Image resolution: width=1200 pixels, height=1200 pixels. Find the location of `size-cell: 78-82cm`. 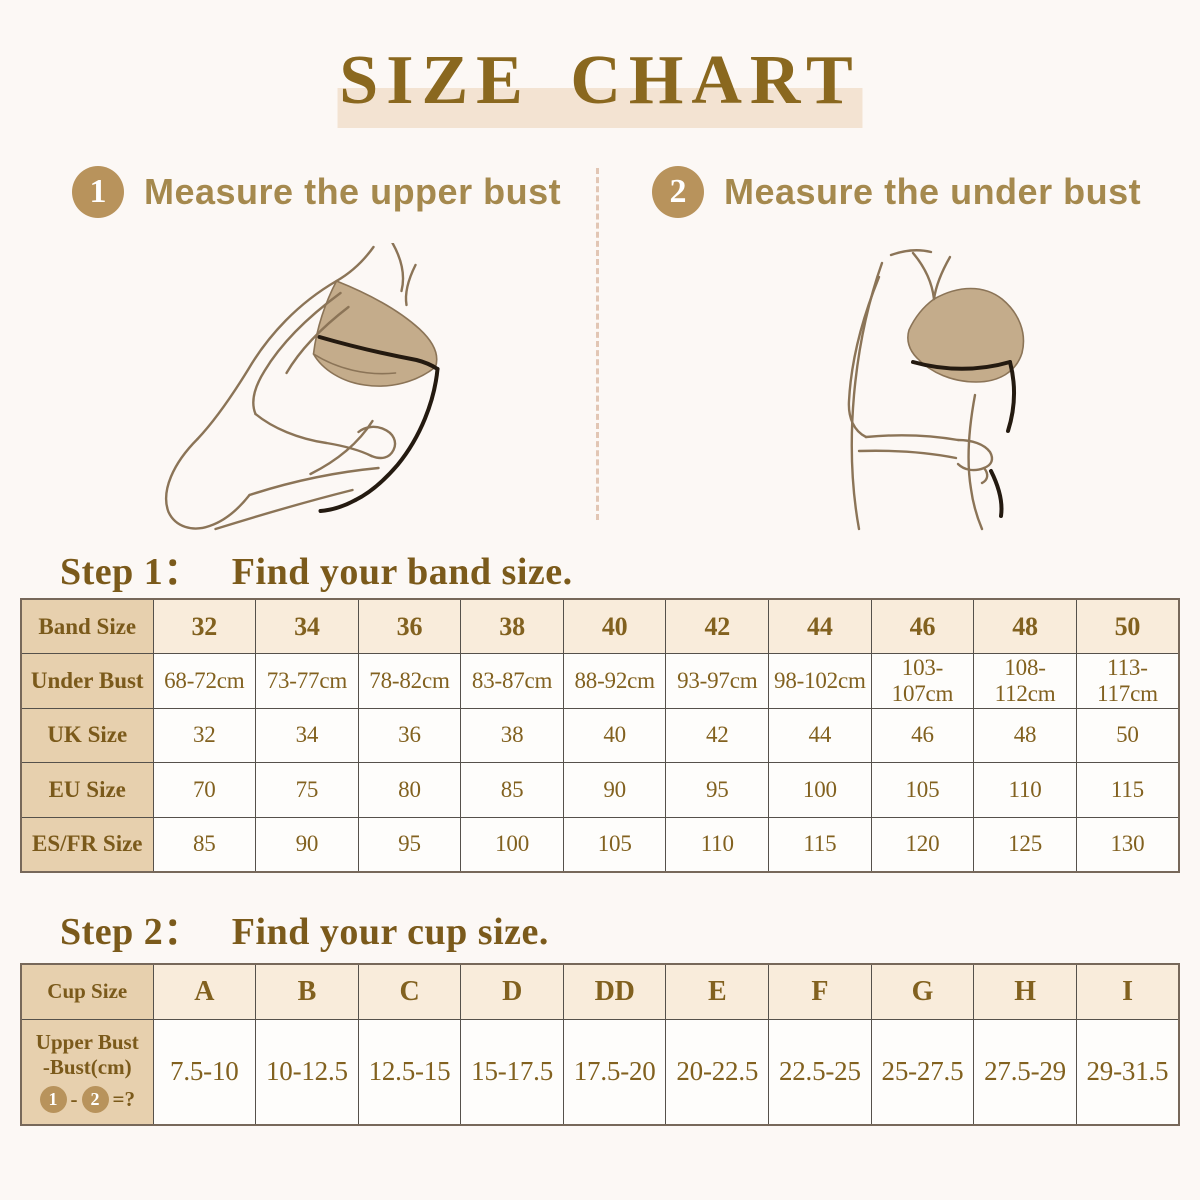

size-cell: 78-82cm is located at coordinates (409, 681).